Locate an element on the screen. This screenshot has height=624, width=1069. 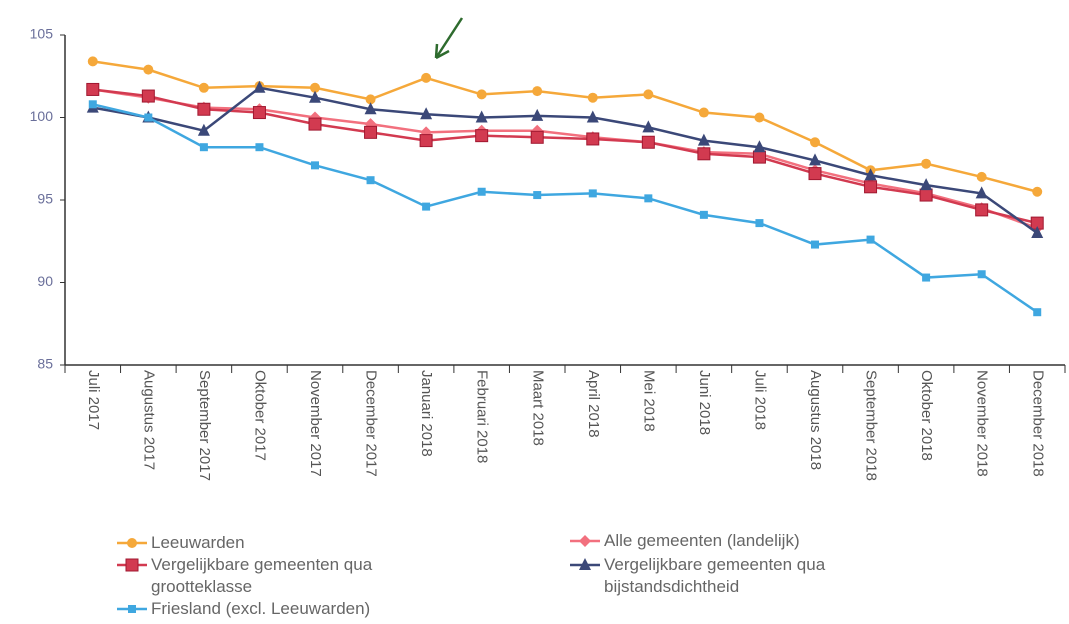
legend-item: Alle gemeenten (landelijk) is located at coordinates (736, 541).